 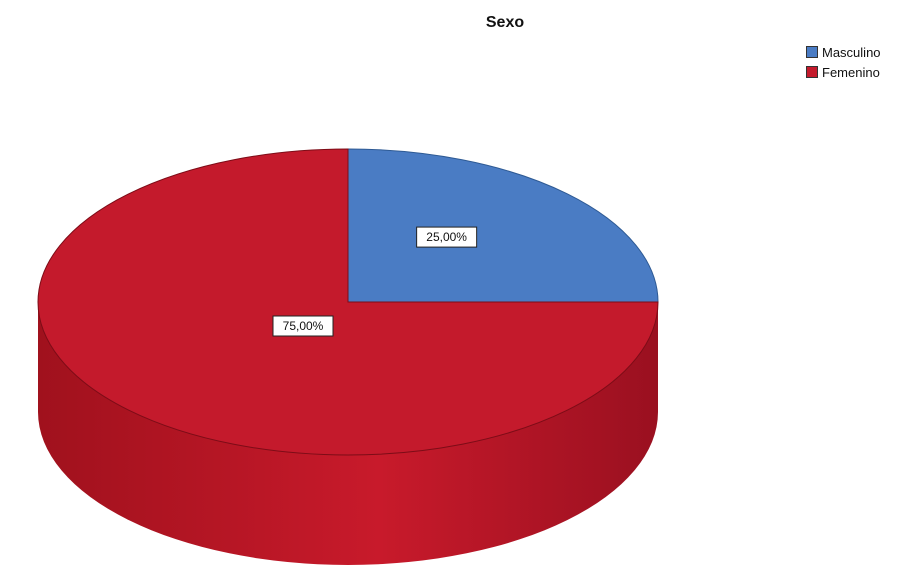 I want to click on legend-item-femenino: Femenino, so click(x=843, y=72).